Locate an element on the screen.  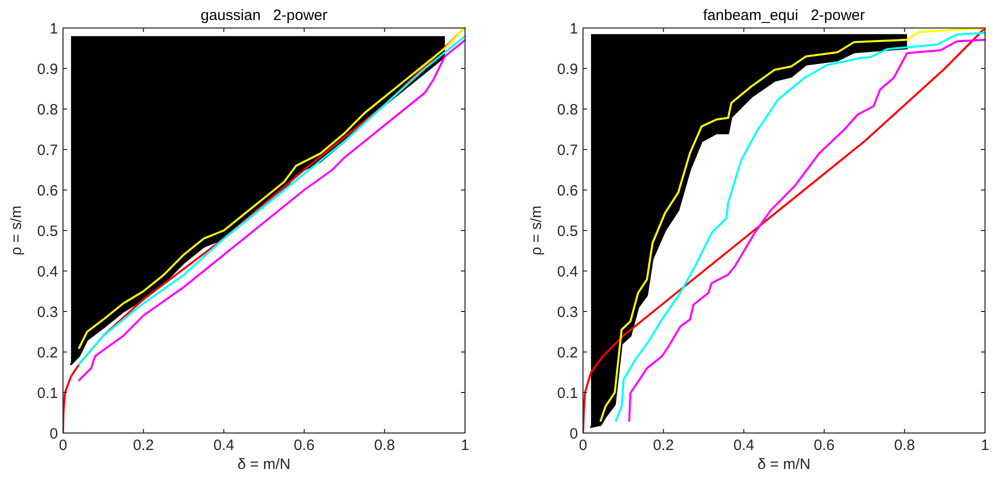
chart-title: fanbeam_equi 2-power is located at coordinates (784, 15).